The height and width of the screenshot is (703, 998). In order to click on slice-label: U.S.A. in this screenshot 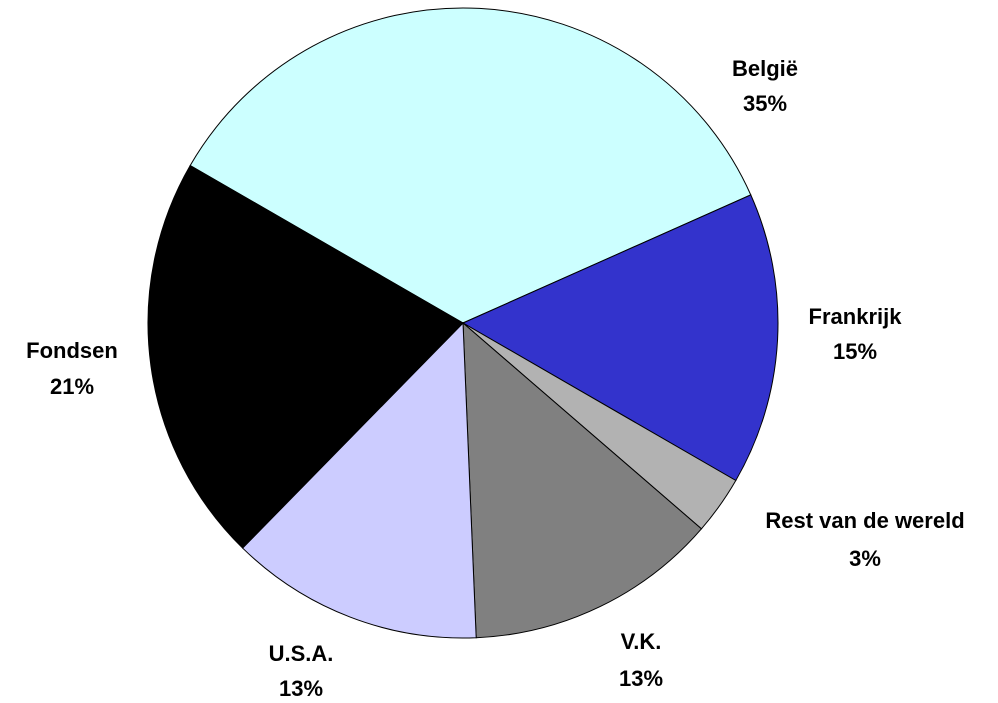, I will do `click(301, 653)`.